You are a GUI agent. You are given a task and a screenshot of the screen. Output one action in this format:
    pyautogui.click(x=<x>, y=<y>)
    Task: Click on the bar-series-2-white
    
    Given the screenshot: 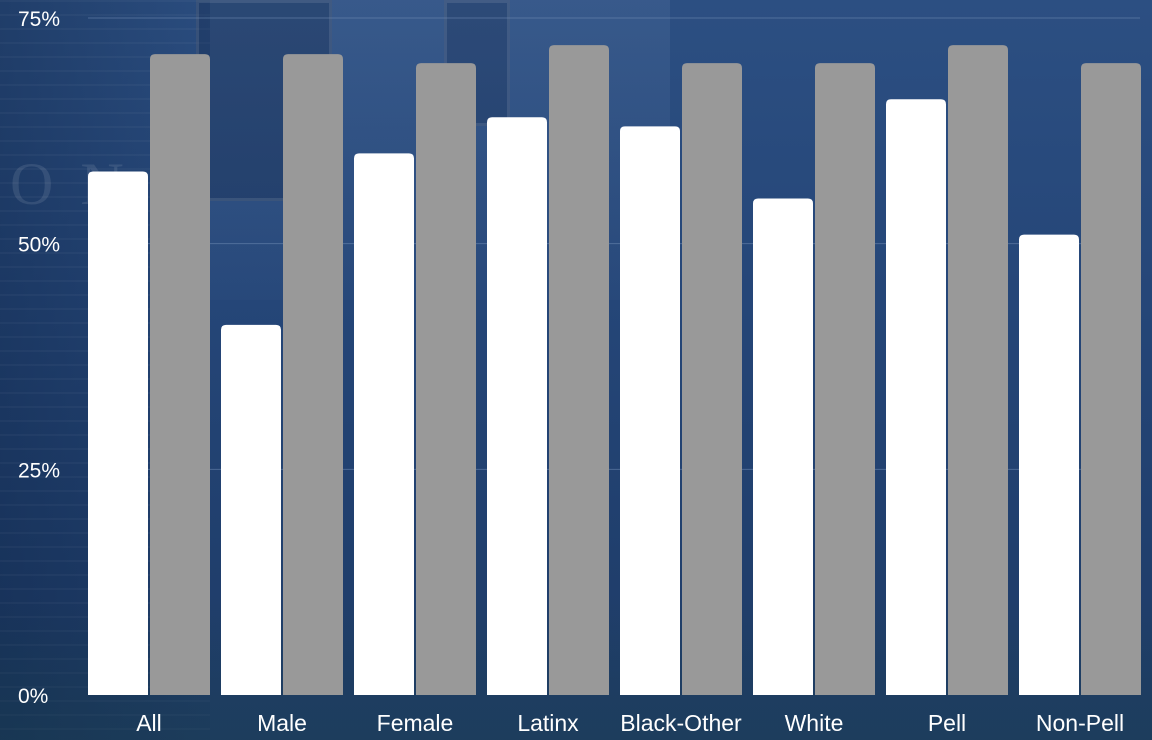 What is the action you would take?
    pyautogui.click(x=845, y=379)
    